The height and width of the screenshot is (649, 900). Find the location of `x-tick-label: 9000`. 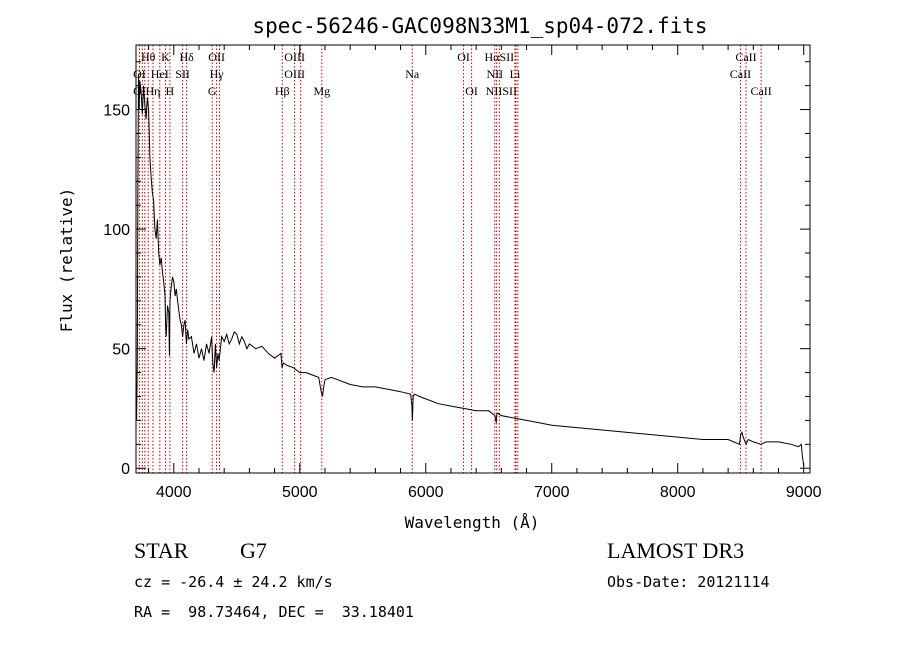

x-tick-label: 9000 is located at coordinates (804, 492).